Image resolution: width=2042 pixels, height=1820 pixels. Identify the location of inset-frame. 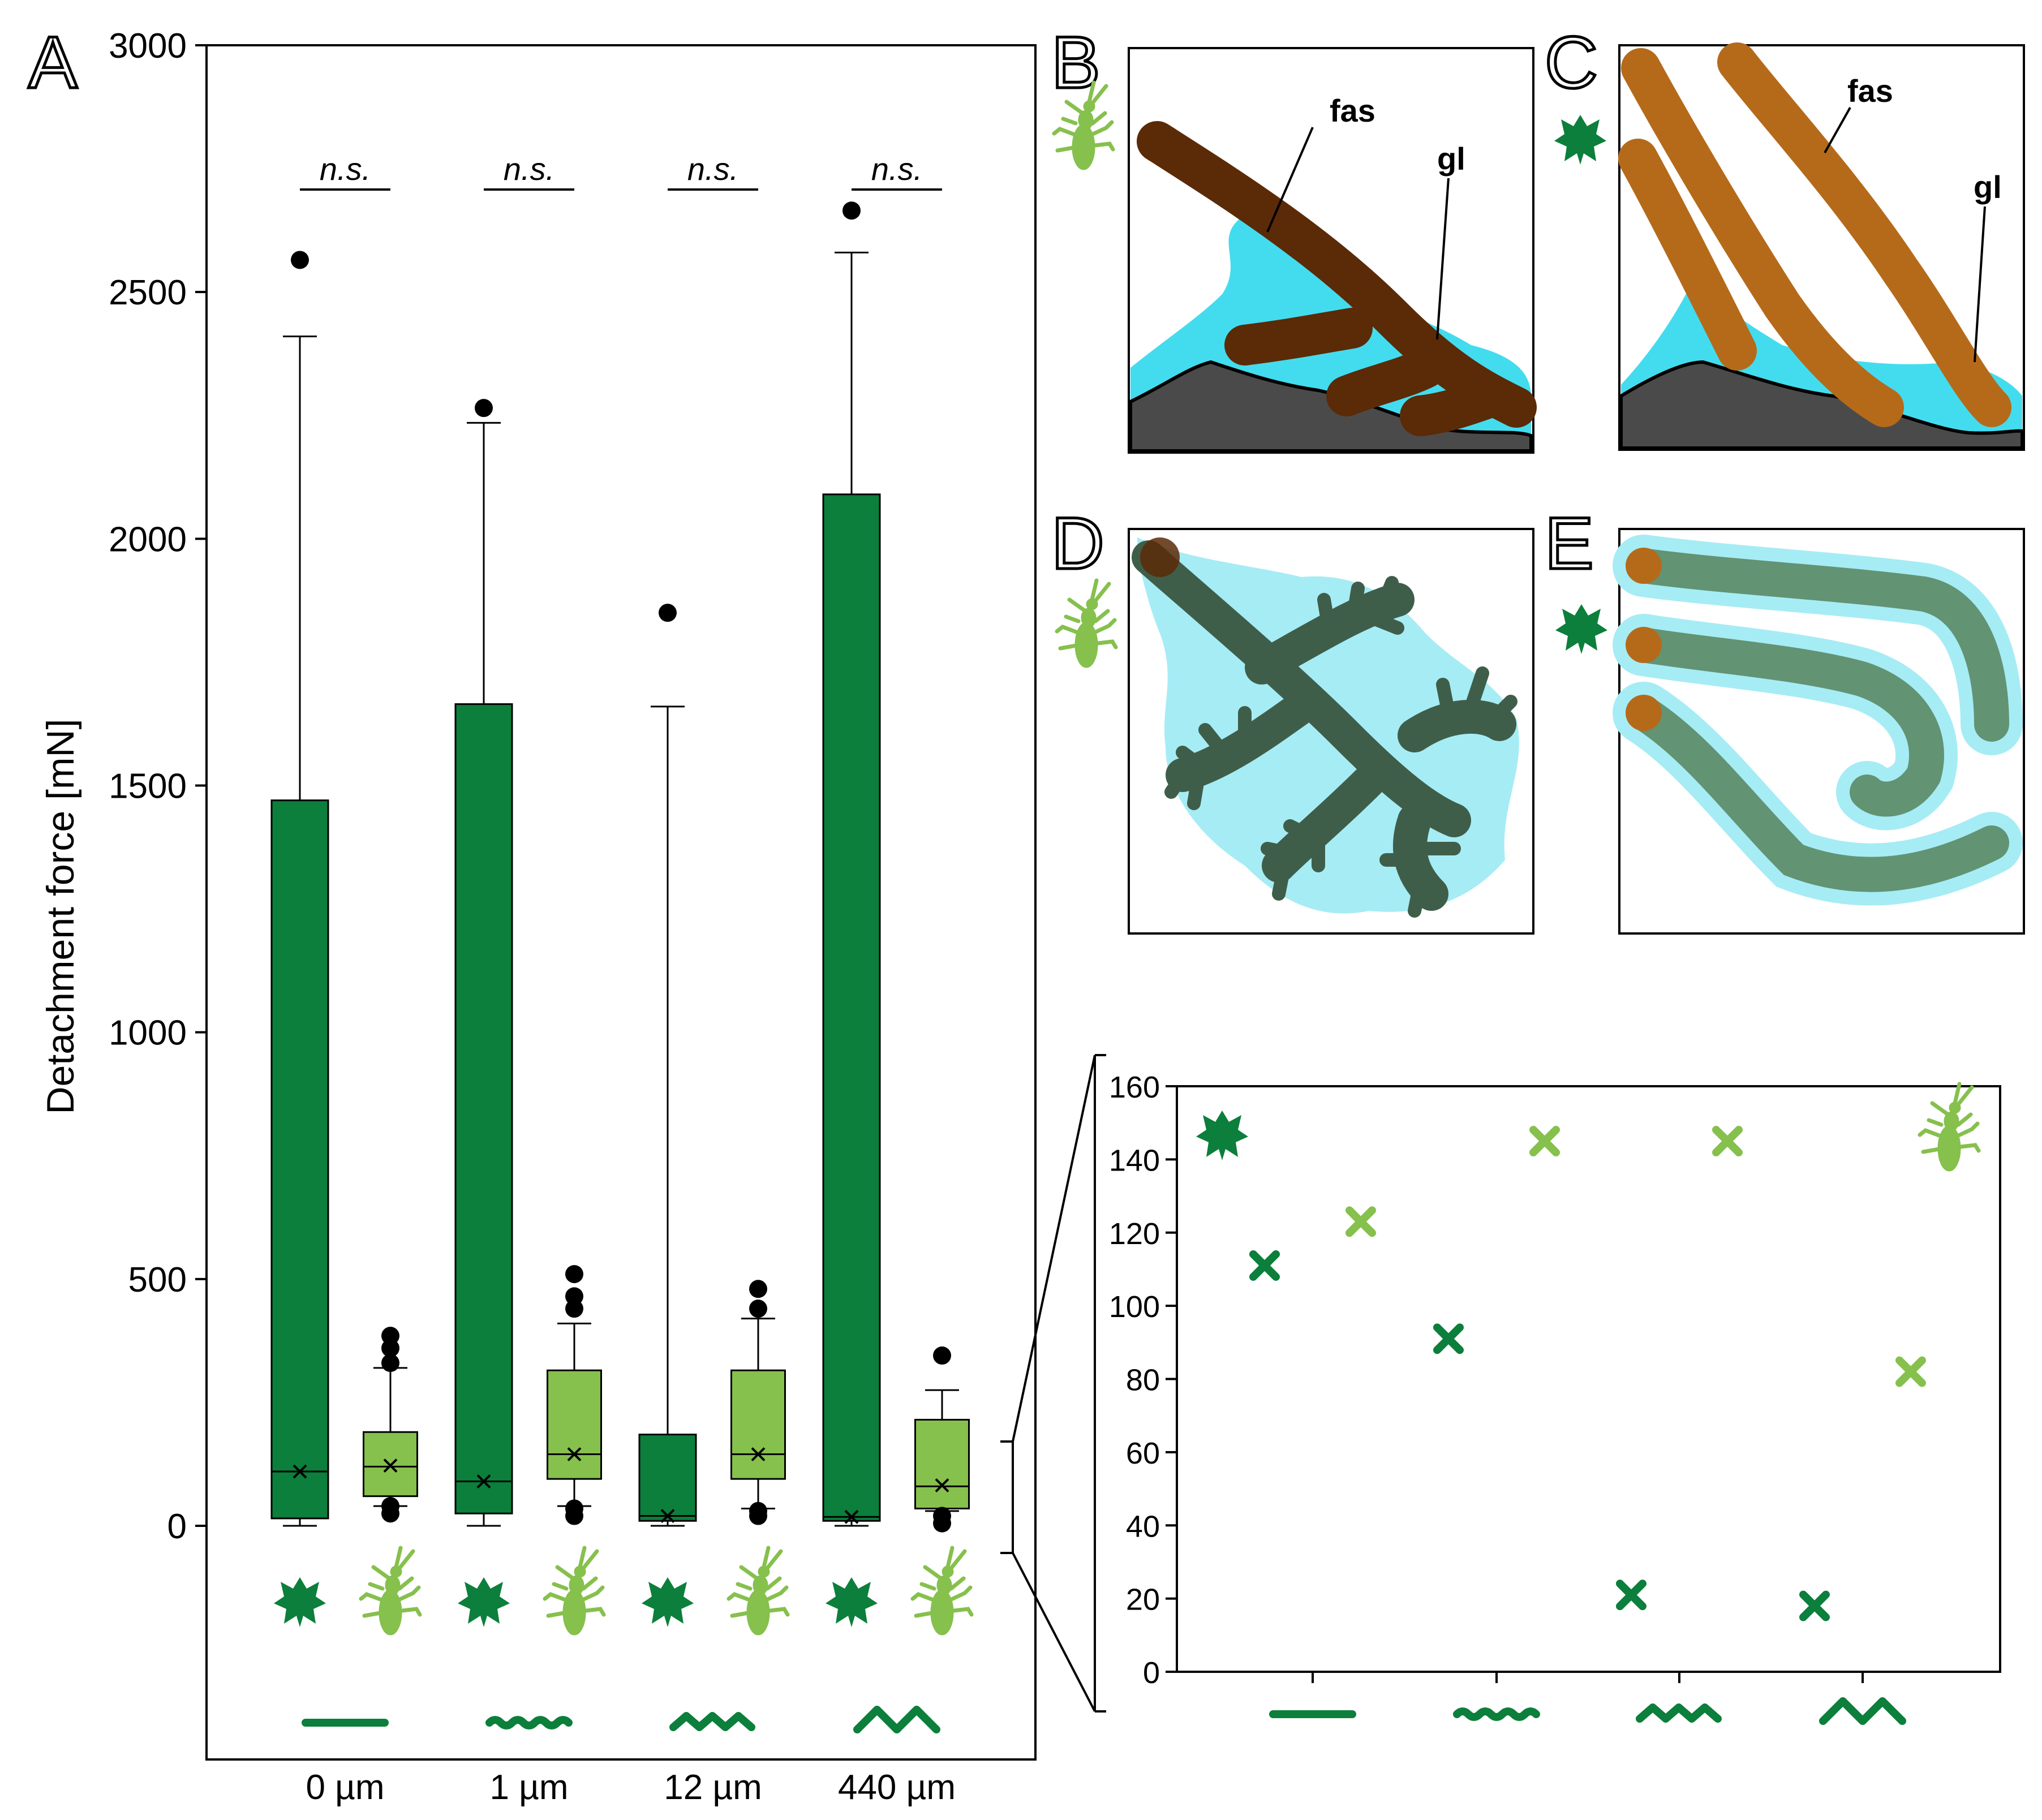
(1588, 1379).